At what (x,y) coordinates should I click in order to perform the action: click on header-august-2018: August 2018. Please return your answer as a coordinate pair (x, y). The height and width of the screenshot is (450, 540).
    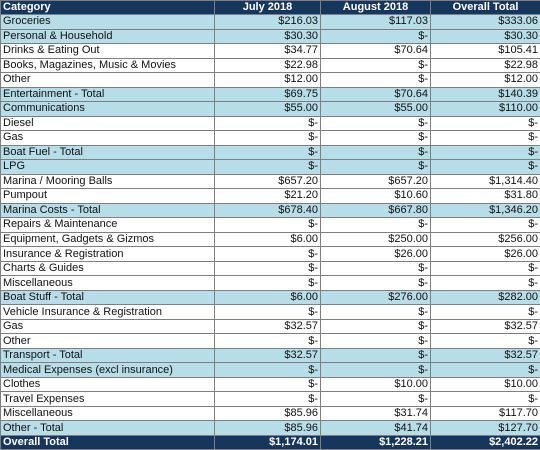
    Looking at the image, I should click on (375, 7).